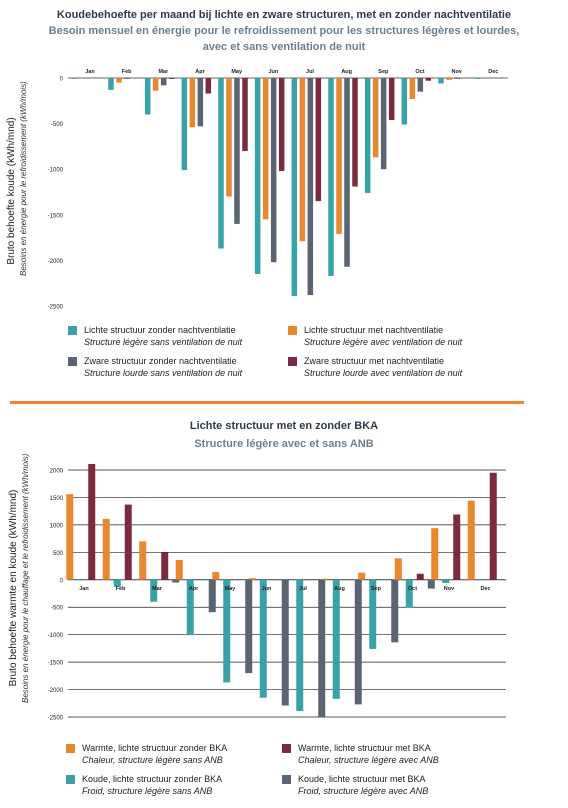  What do you see at coordinates (160, 361) in the screenshot?
I see `legend-label: Zware structuur zonder nachtventilatie` at bounding box center [160, 361].